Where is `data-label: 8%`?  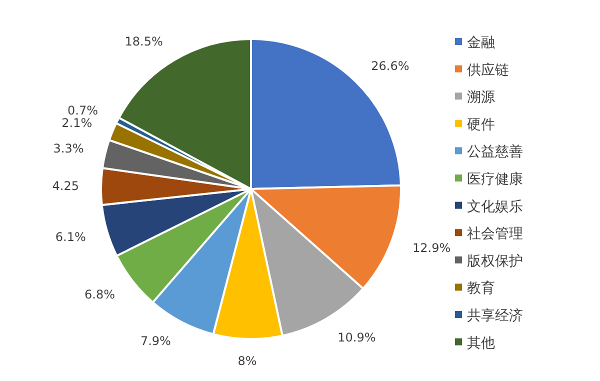
data-label: 8% is located at coordinates (247, 361).